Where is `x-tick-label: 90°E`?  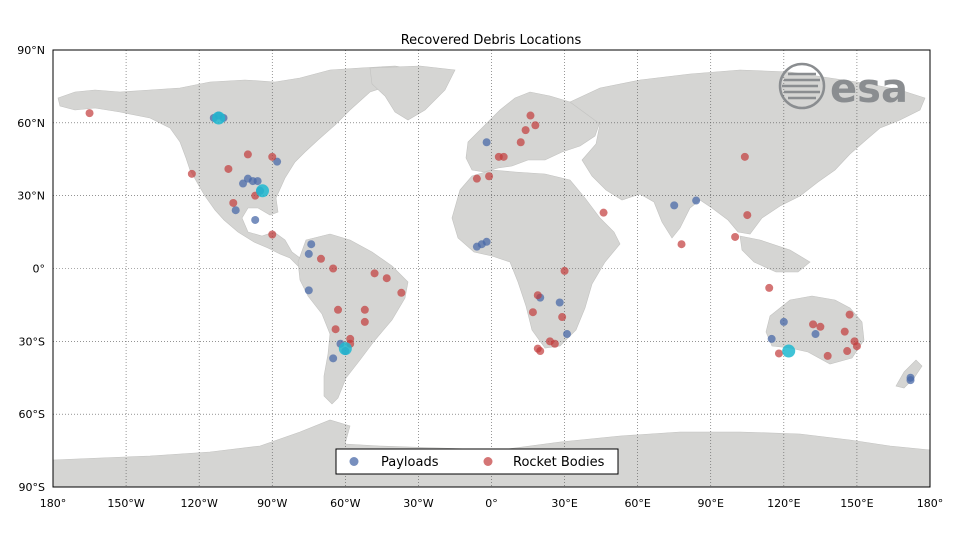 x-tick-label: 90°E is located at coordinates (711, 503).